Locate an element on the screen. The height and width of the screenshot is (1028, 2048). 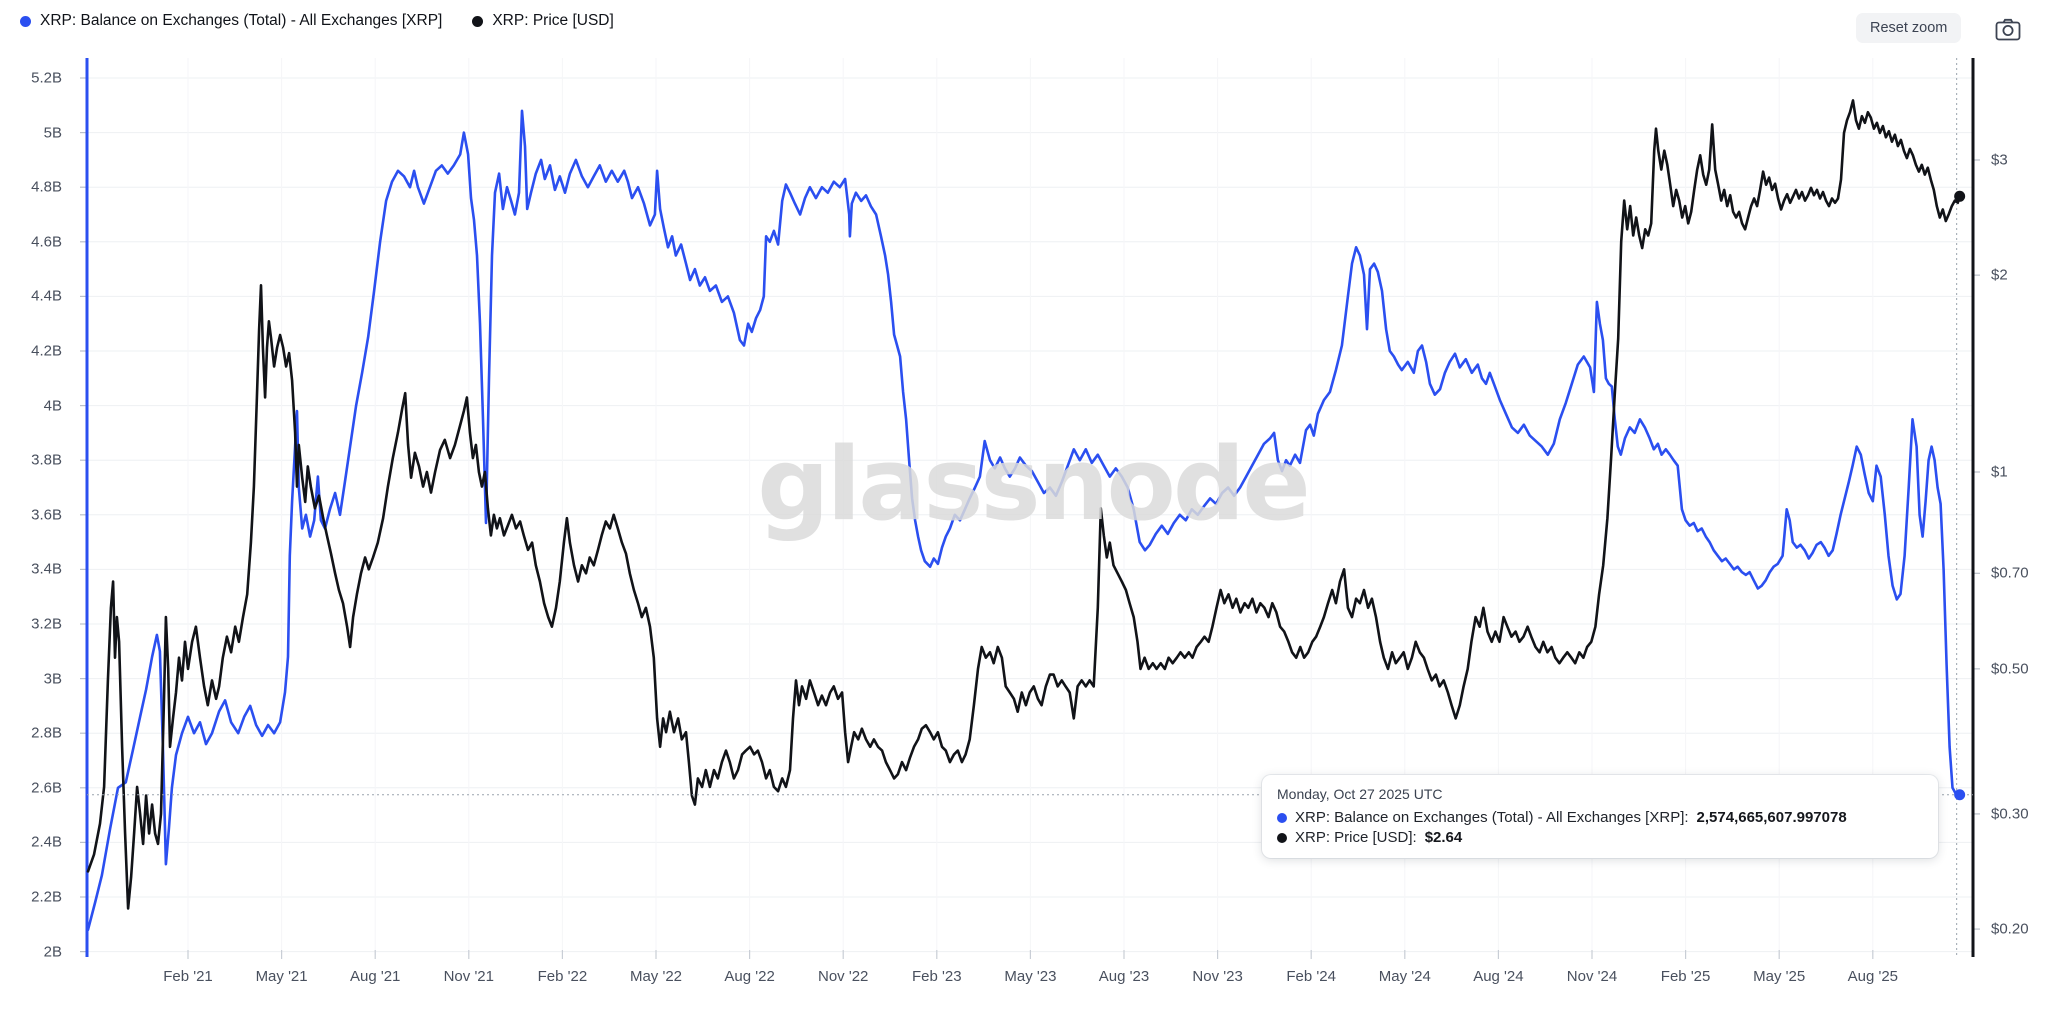
x-tick-label: May '25 is located at coordinates (1779, 976).